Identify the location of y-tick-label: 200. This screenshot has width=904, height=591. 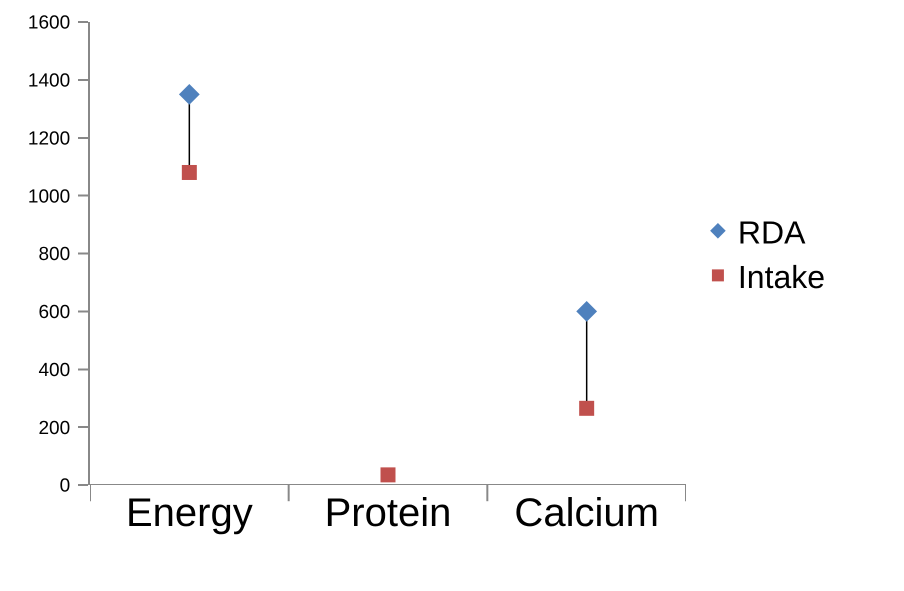
(54, 428).